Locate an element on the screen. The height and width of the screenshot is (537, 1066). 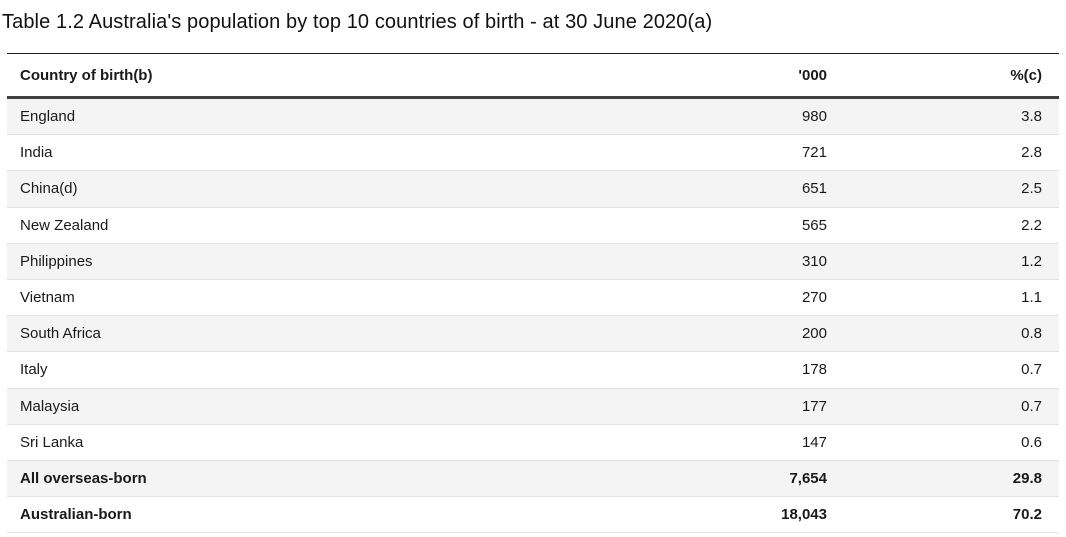
country-cell: South Africa is located at coordinates (283, 334).